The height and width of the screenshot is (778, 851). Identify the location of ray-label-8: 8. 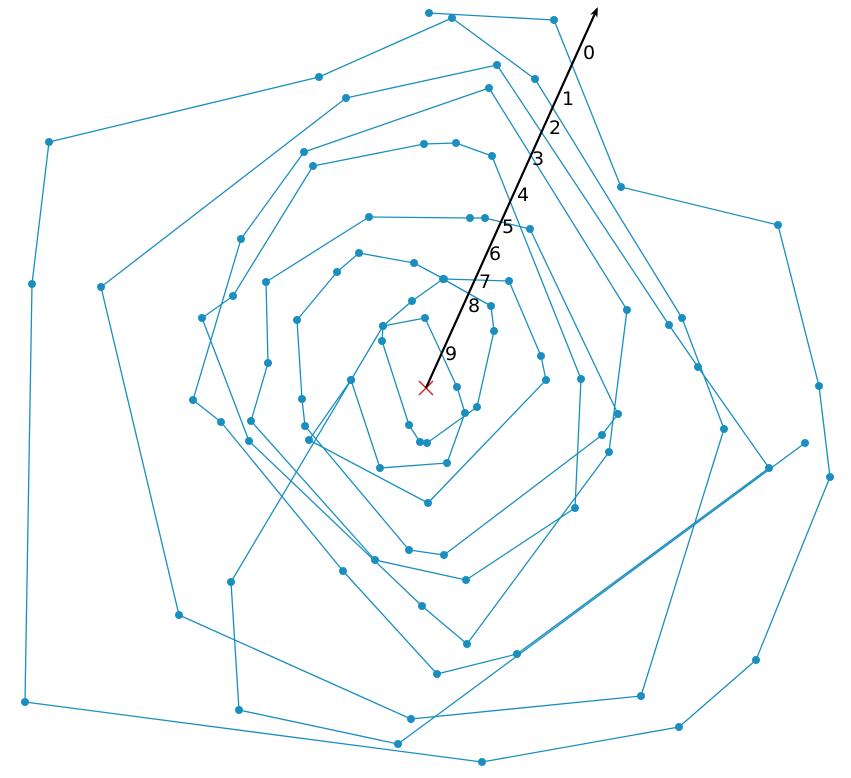
(474, 306).